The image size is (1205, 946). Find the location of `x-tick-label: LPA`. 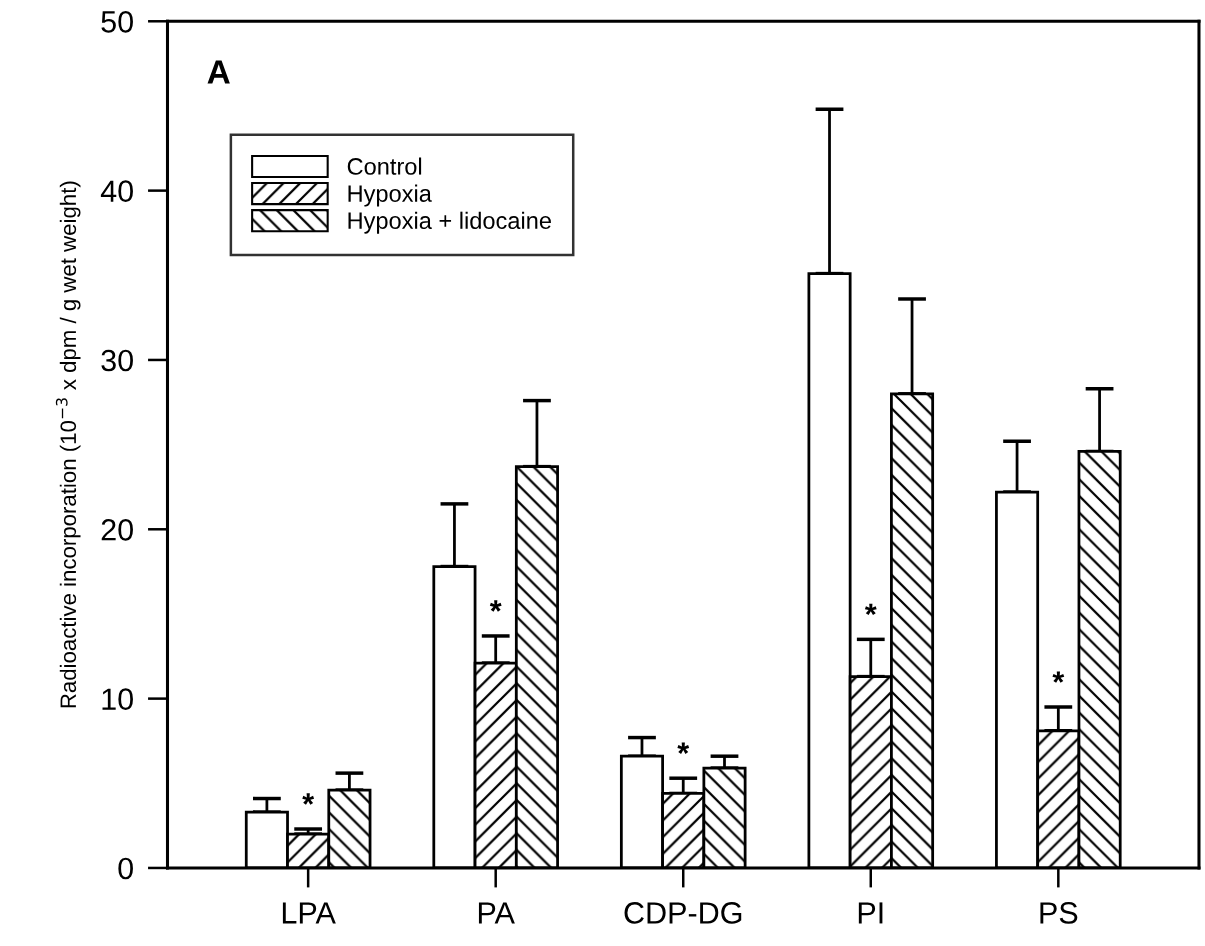

x-tick-label: LPA is located at coordinates (309, 913).